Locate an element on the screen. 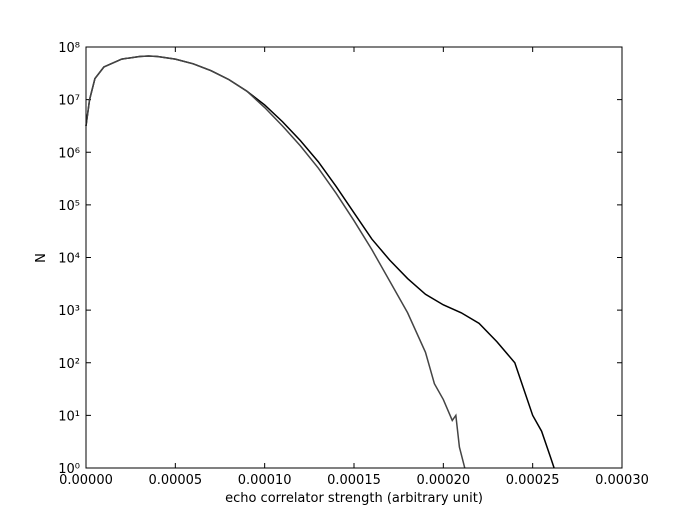 The image size is (692, 519). x-tick-label: 0.00015 is located at coordinates (354, 480).